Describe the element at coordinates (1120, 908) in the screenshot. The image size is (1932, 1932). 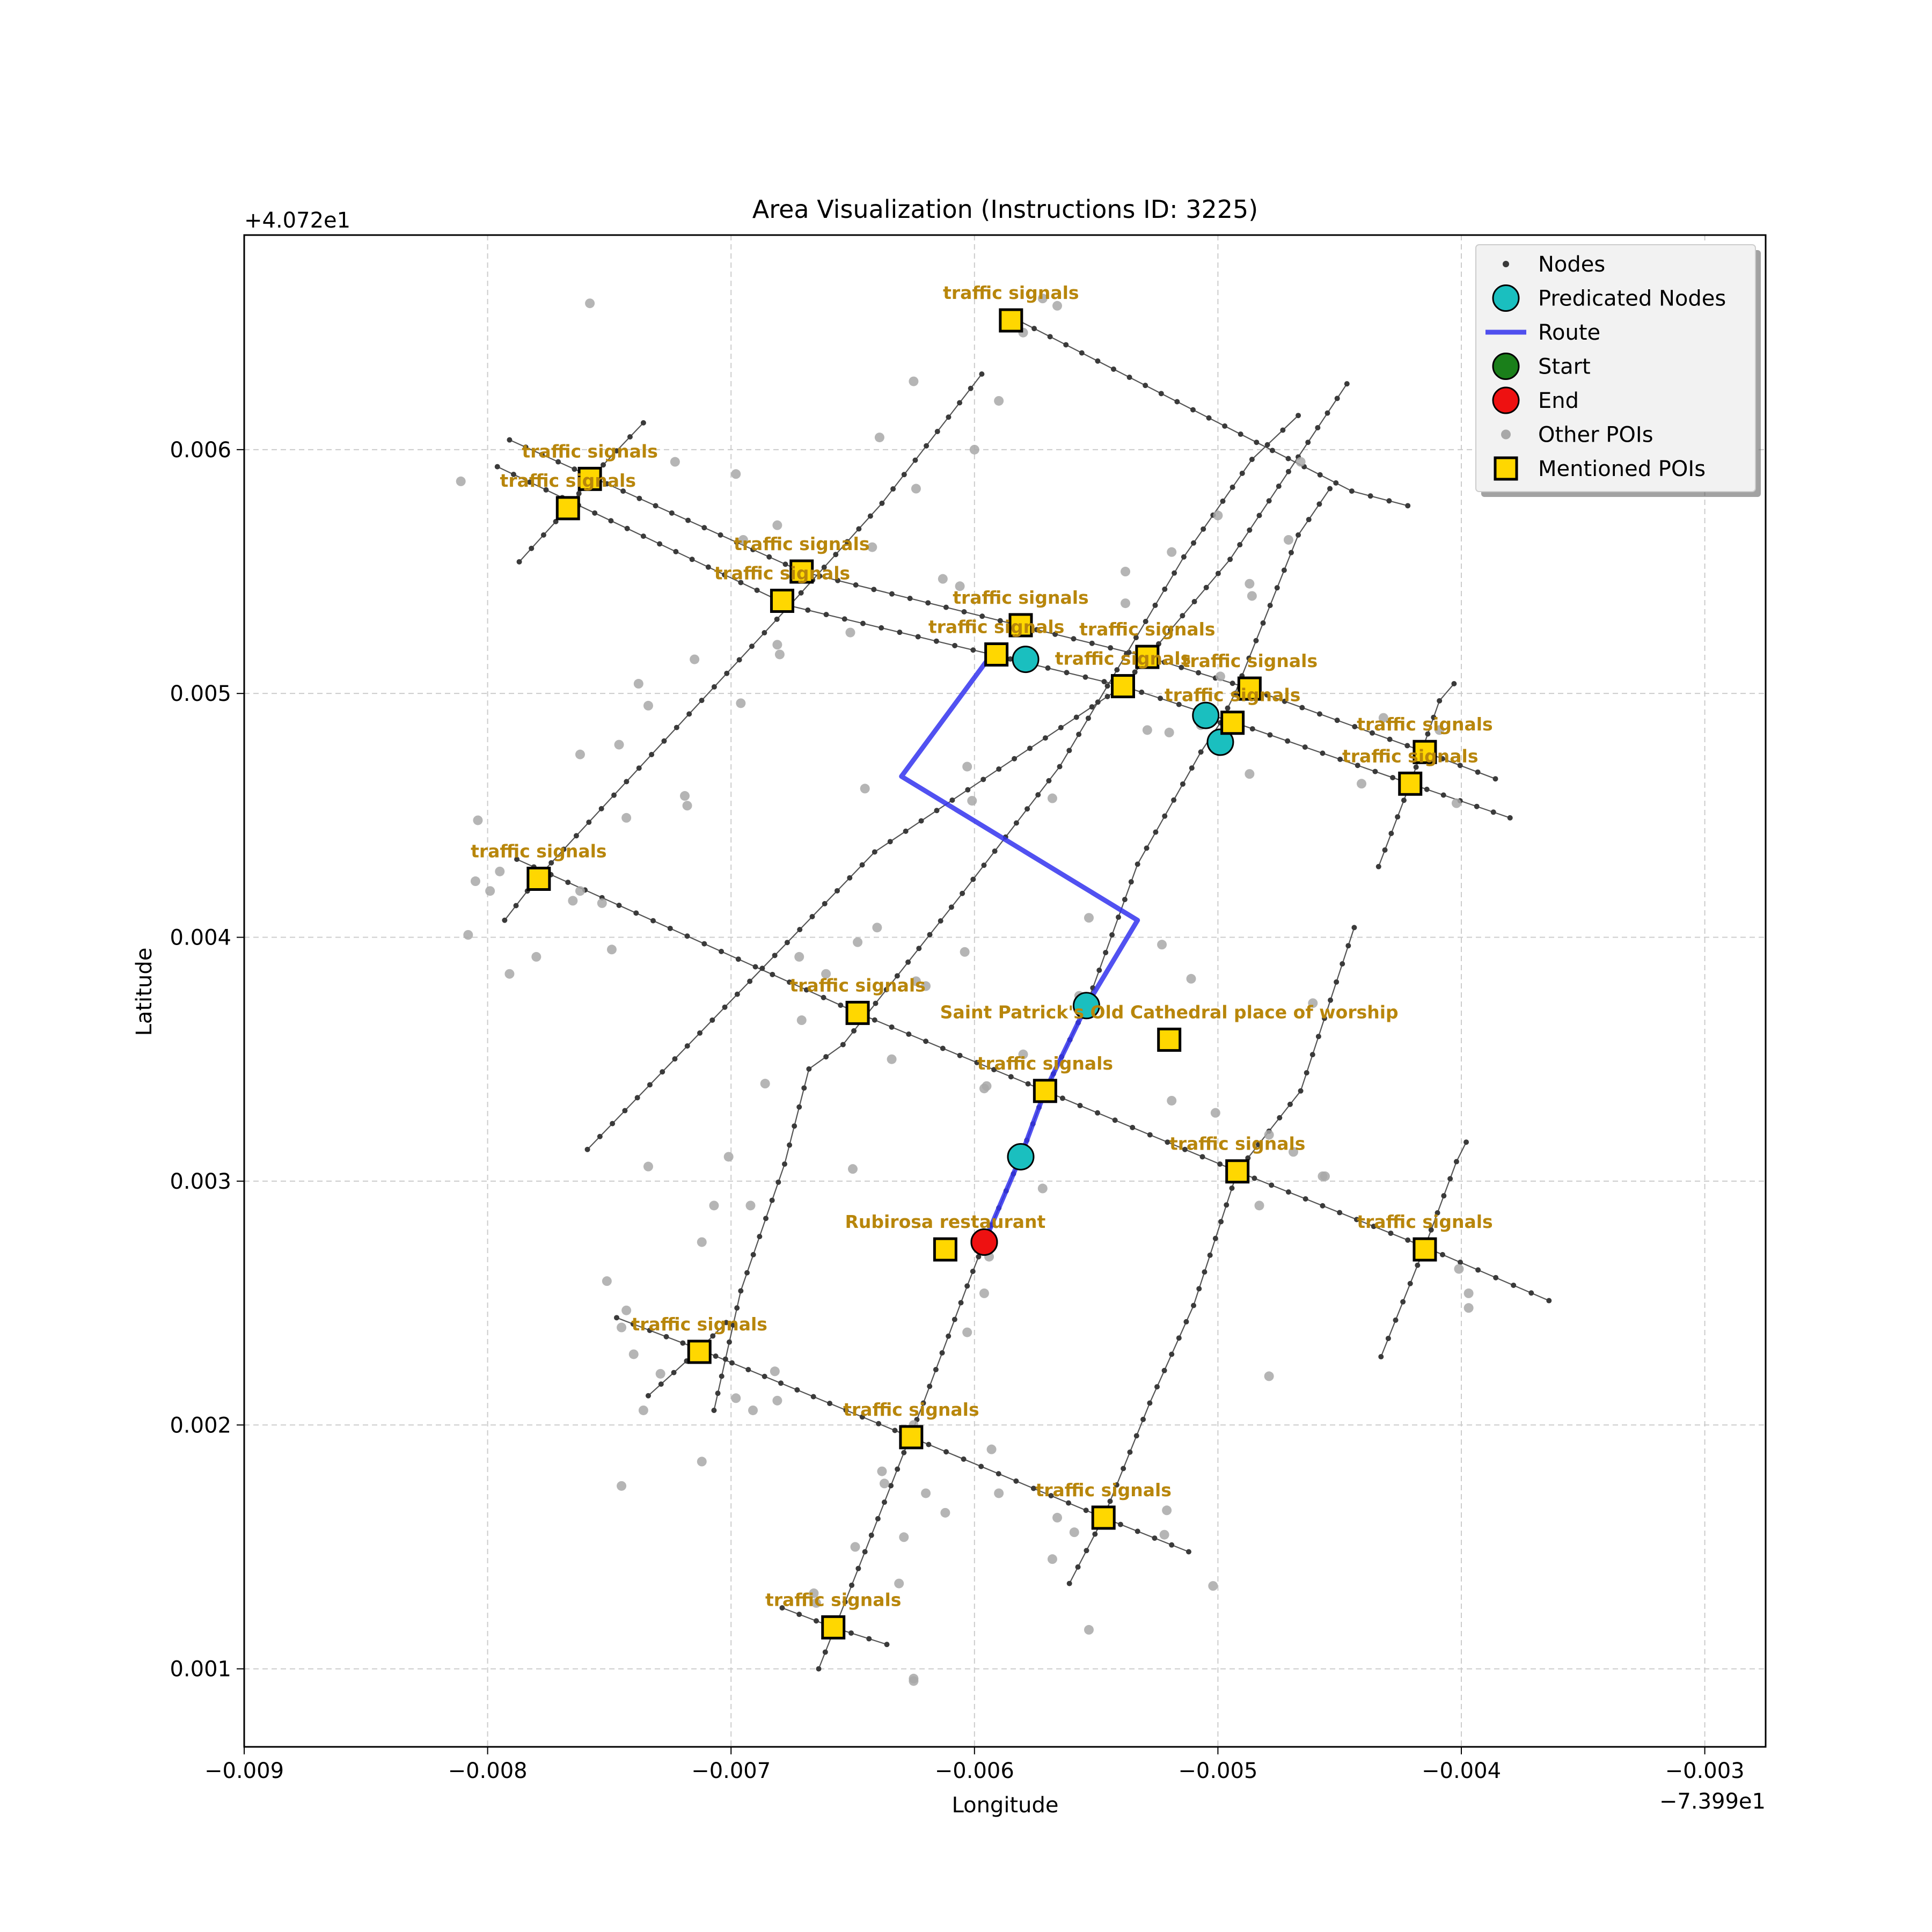
I see `predicated-nodes-layer` at that location.